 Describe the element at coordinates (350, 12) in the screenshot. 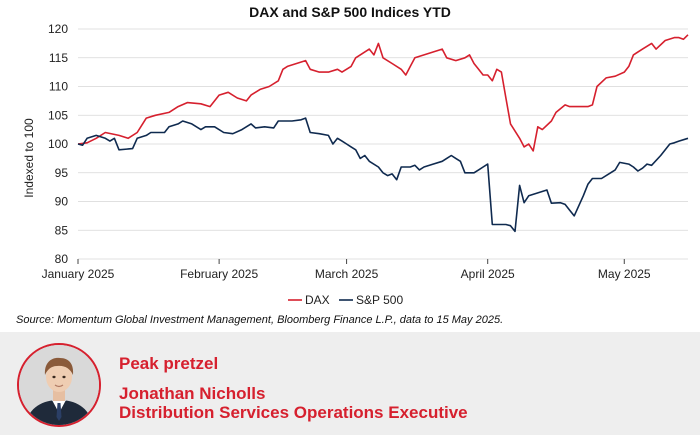

I see `chart-title: DAX and S&P 500 Indices YTD` at that location.